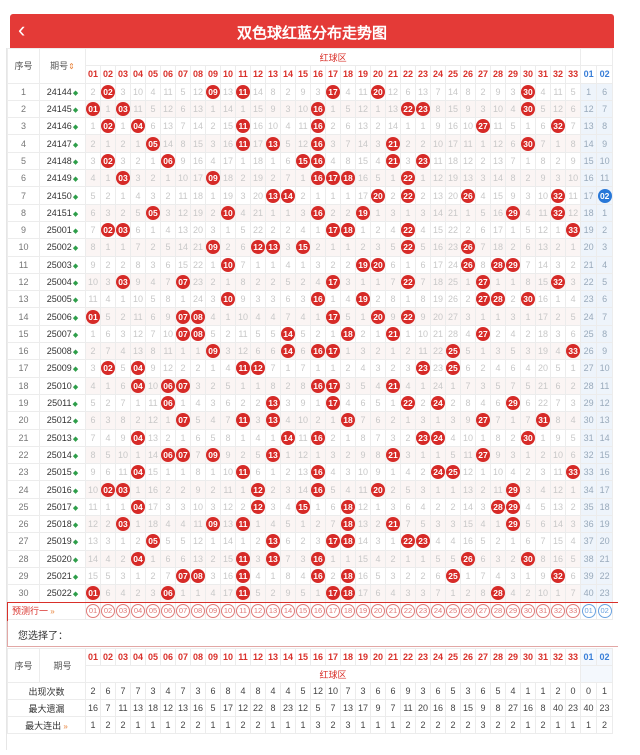  What do you see at coordinates (468, 691) in the screenshot?
I see `stats-value: 3` at bounding box center [468, 691].